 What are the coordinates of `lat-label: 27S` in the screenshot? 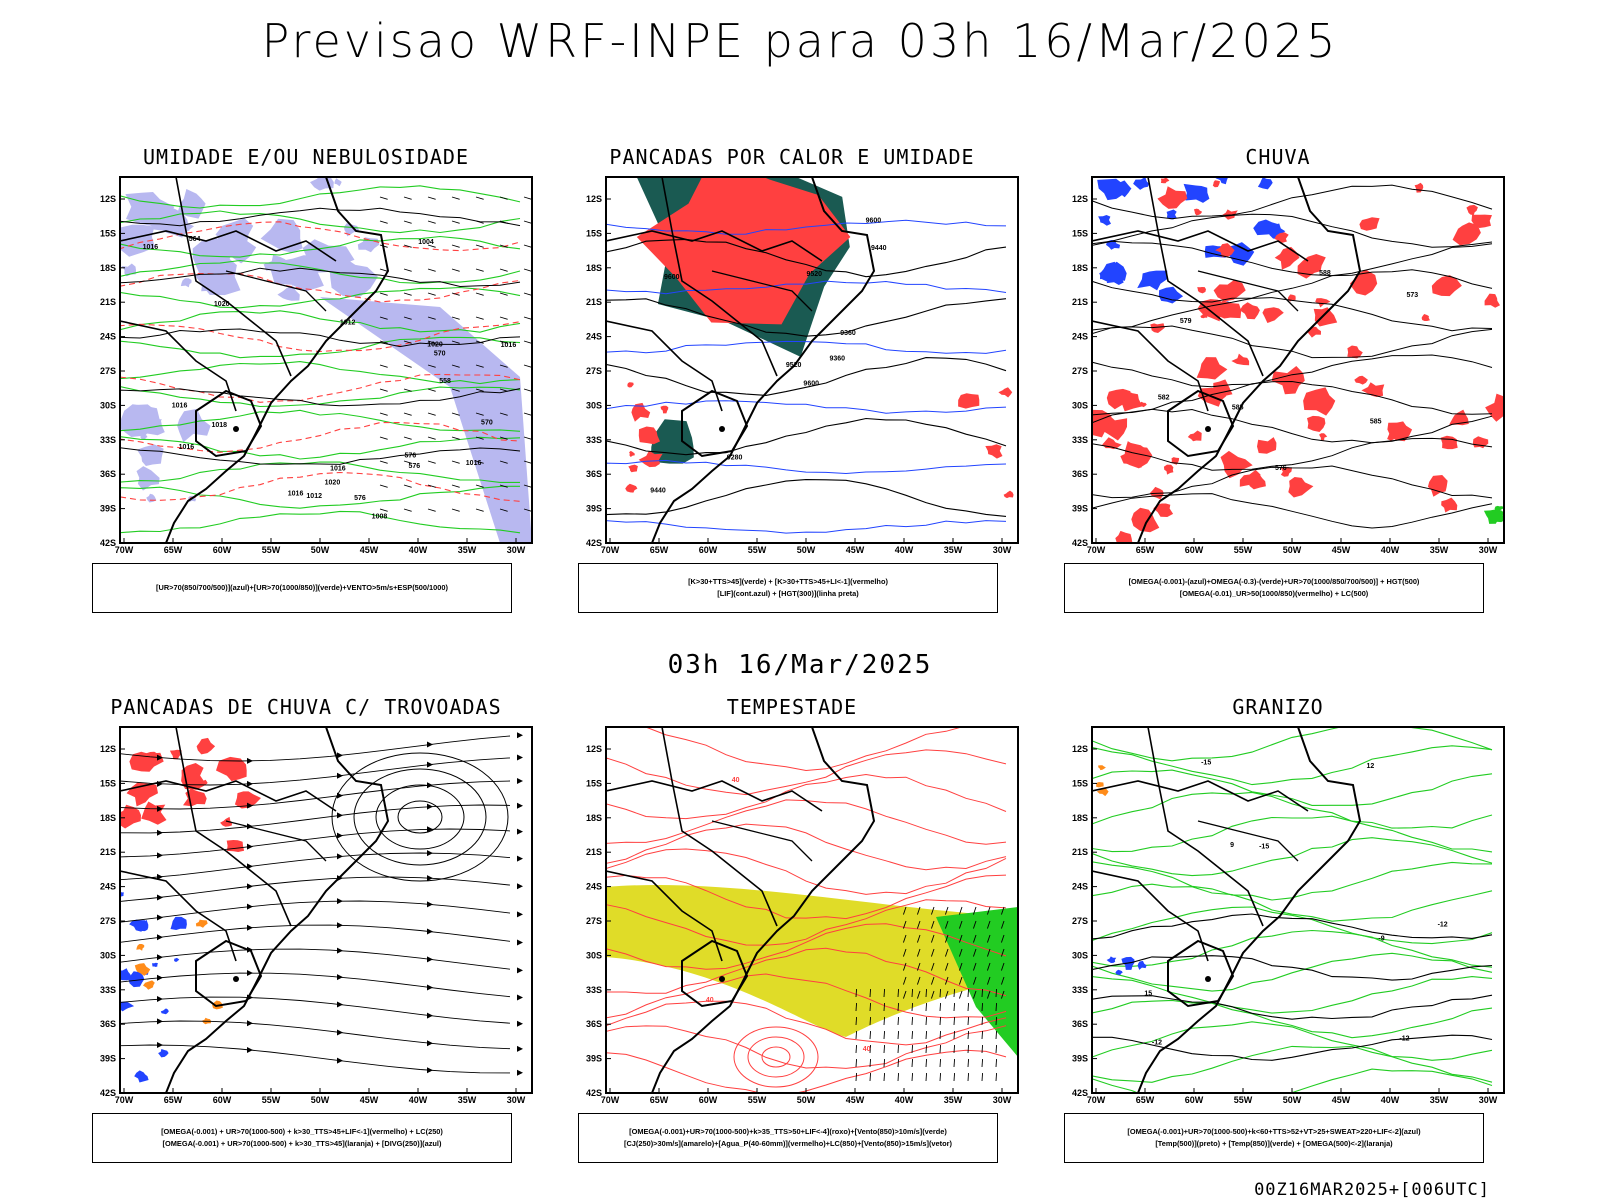 It's located at (1080, 371).